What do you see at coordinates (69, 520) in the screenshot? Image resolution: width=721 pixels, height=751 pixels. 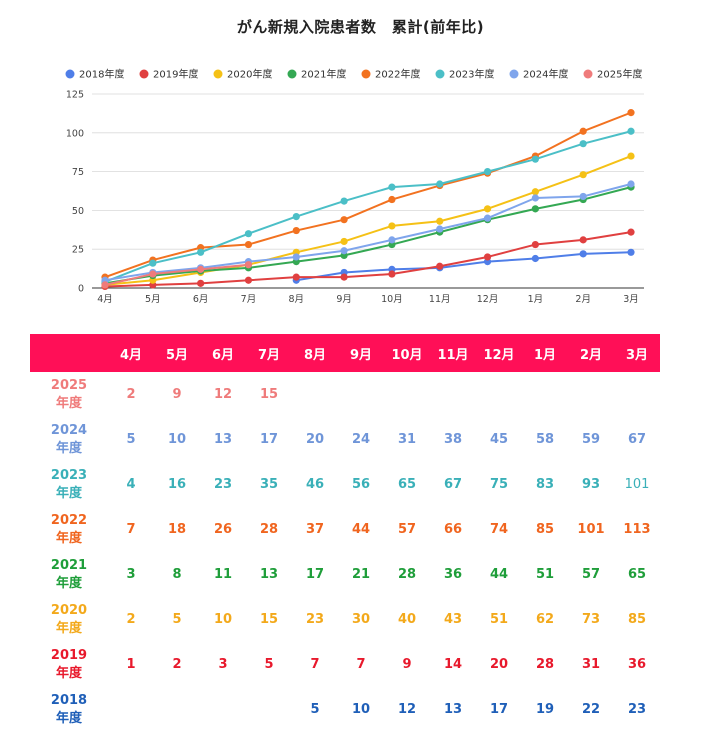 I see `row-label-year: 2022` at bounding box center [69, 520].